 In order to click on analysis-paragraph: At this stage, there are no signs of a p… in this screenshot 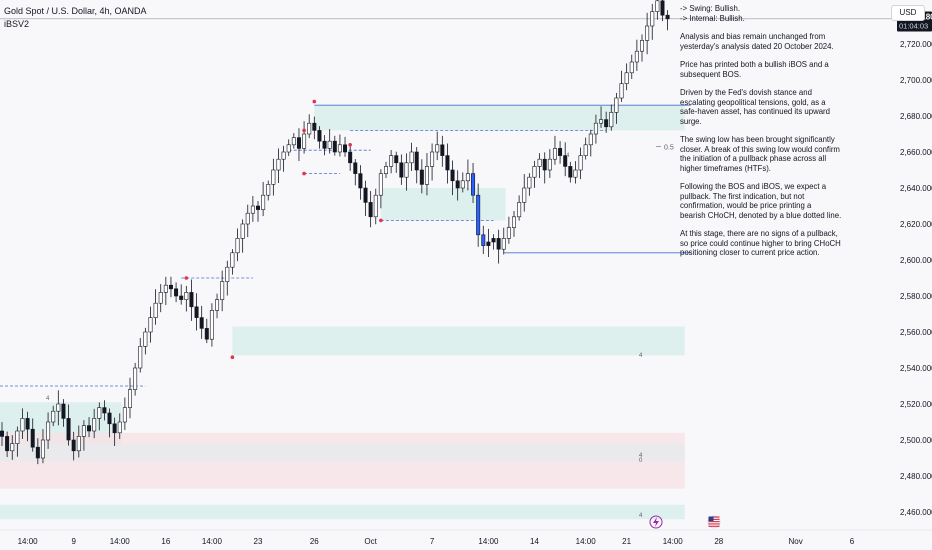, I will do `click(772, 243)`.